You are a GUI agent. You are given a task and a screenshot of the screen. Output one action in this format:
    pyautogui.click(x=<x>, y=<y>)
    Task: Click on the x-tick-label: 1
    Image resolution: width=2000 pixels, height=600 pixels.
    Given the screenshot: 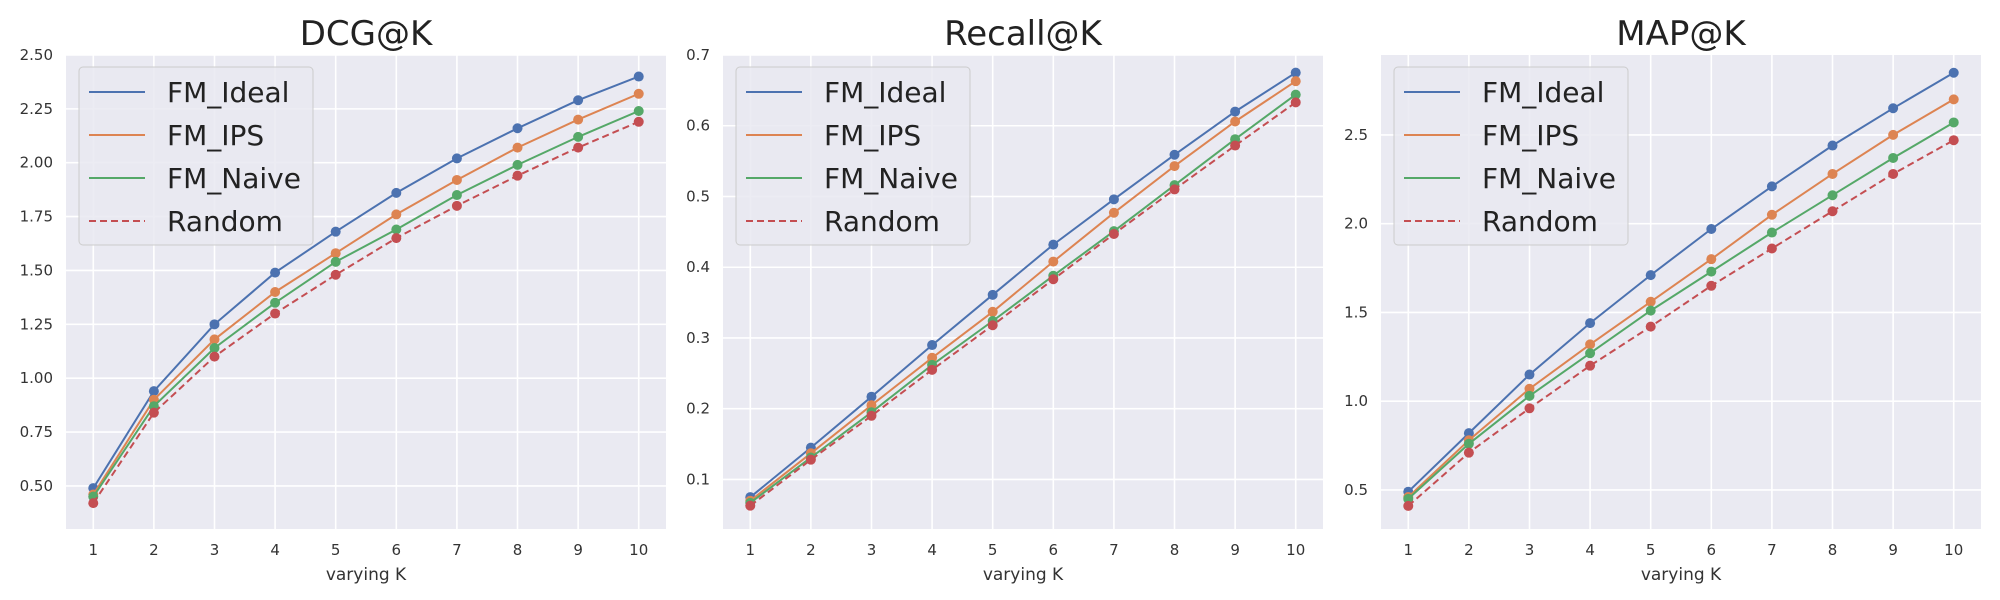 What is the action you would take?
    pyautogui.click(x=93, y=550)
    